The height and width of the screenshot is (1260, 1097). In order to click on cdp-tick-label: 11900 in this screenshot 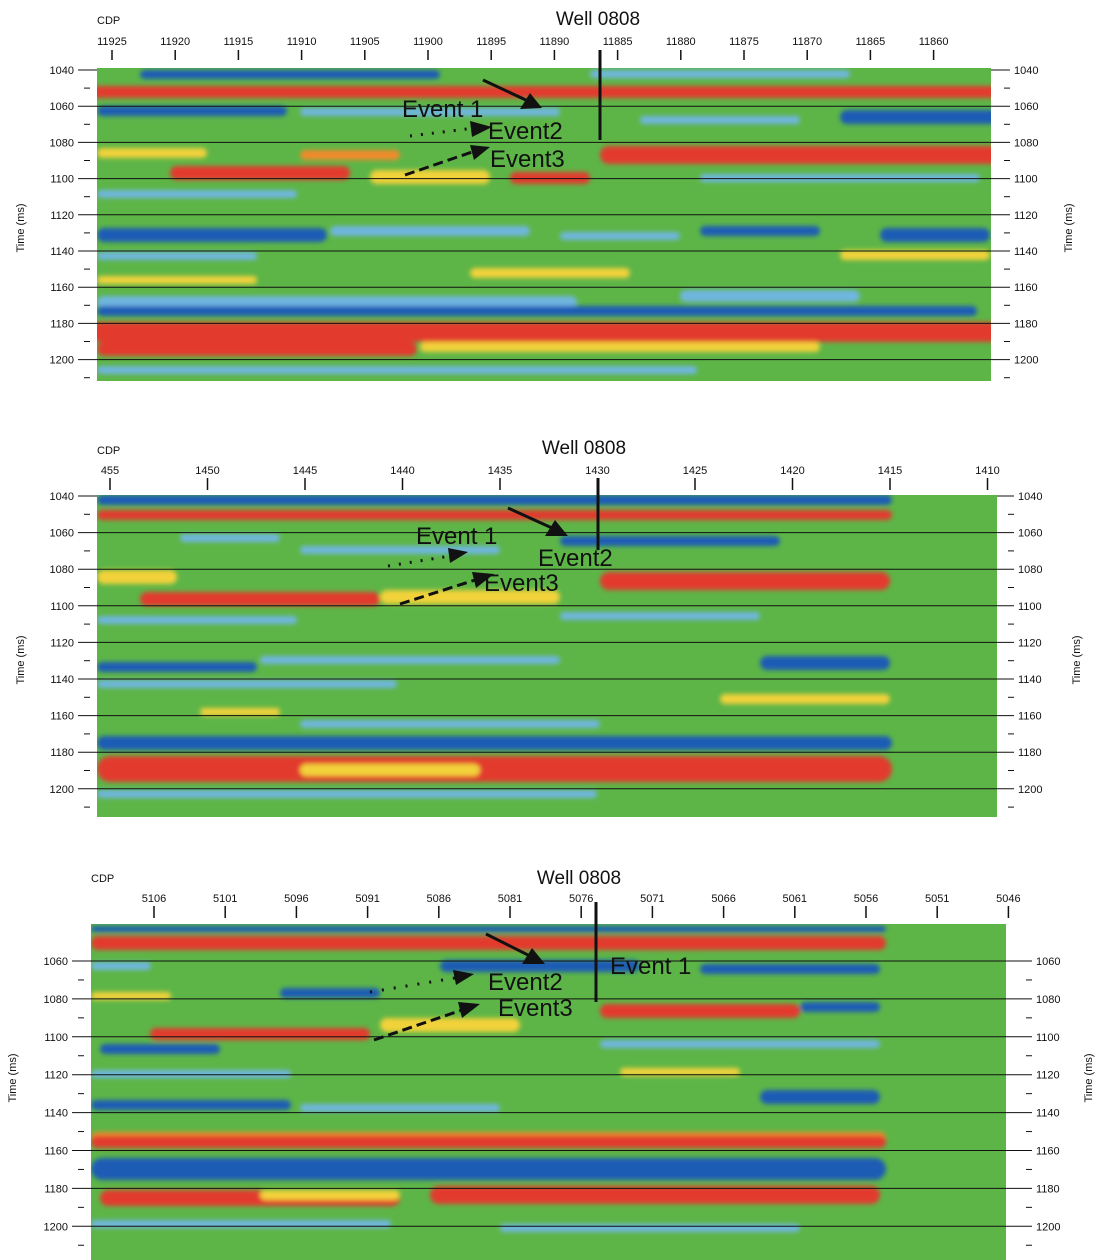, I will do `click(428, 42)`.